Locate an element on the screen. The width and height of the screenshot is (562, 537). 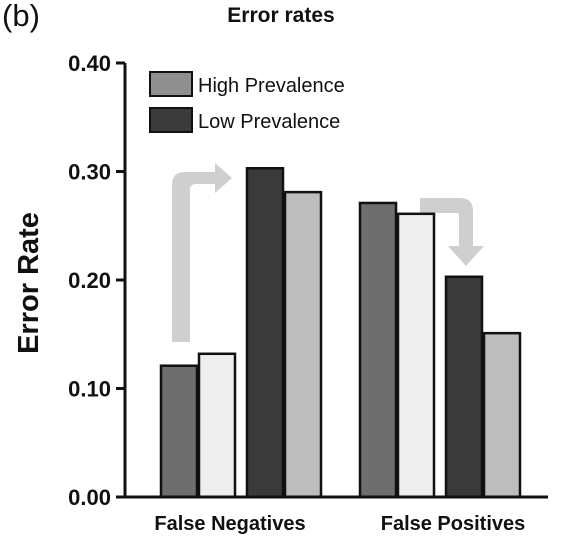
x-tick-labels: False Negatives False Positives is located at coordinates (339, 524).